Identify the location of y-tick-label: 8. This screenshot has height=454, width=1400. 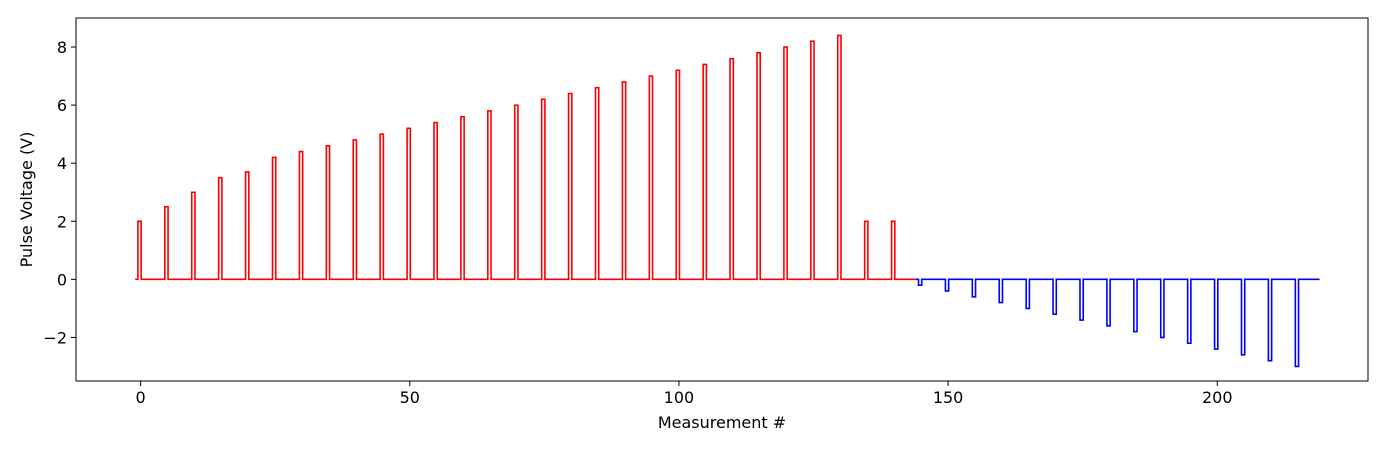
(62, 47).